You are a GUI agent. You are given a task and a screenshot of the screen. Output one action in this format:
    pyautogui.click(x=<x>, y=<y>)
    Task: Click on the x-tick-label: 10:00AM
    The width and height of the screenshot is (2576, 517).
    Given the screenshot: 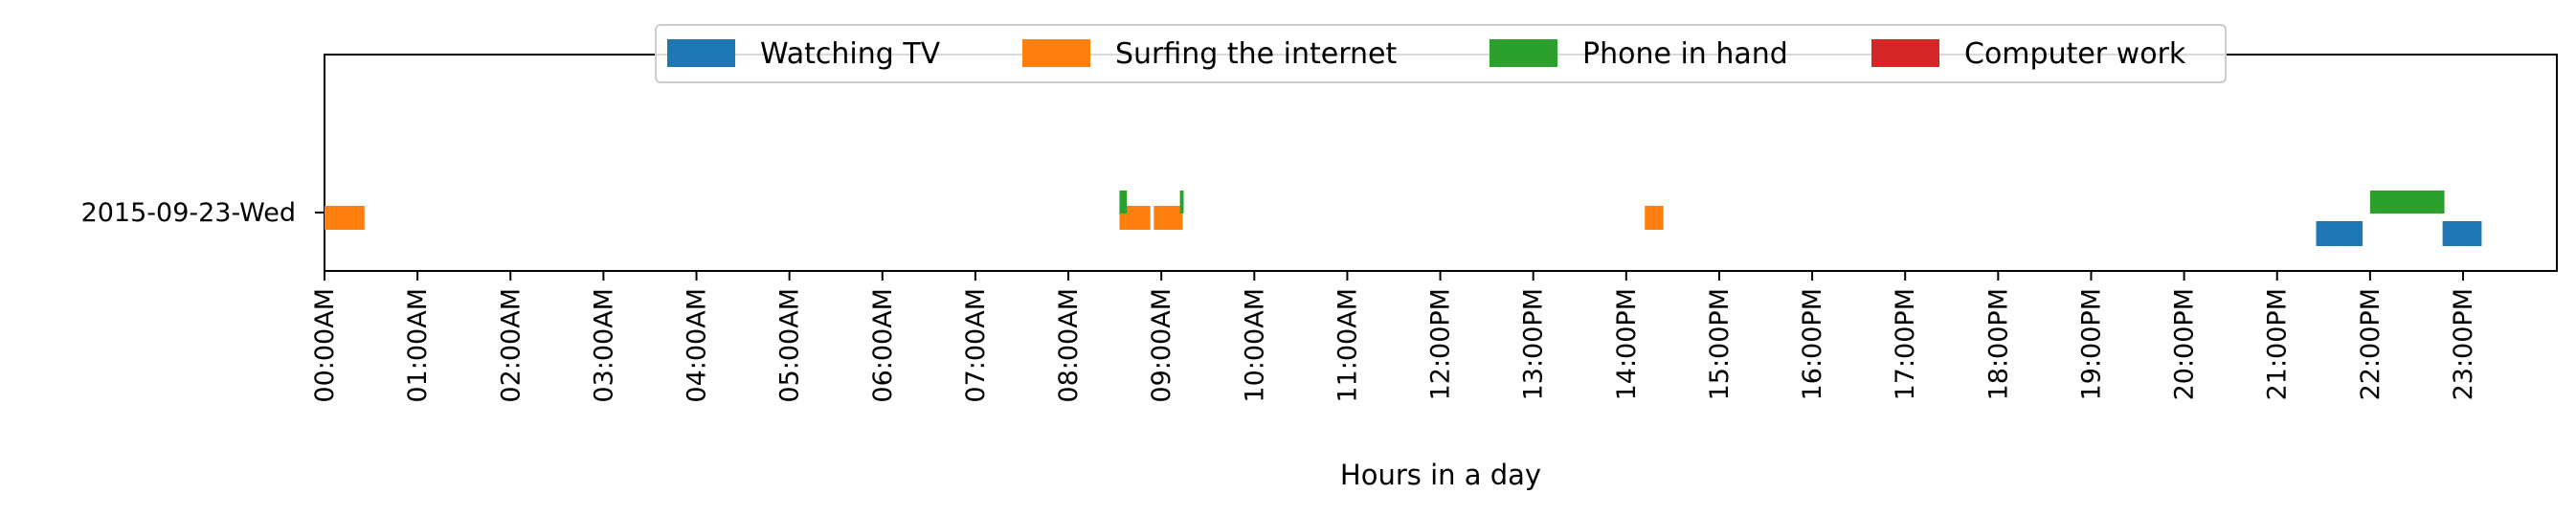 What is the action you would take?
    pyautogui.click(x=1255, y=345)
    